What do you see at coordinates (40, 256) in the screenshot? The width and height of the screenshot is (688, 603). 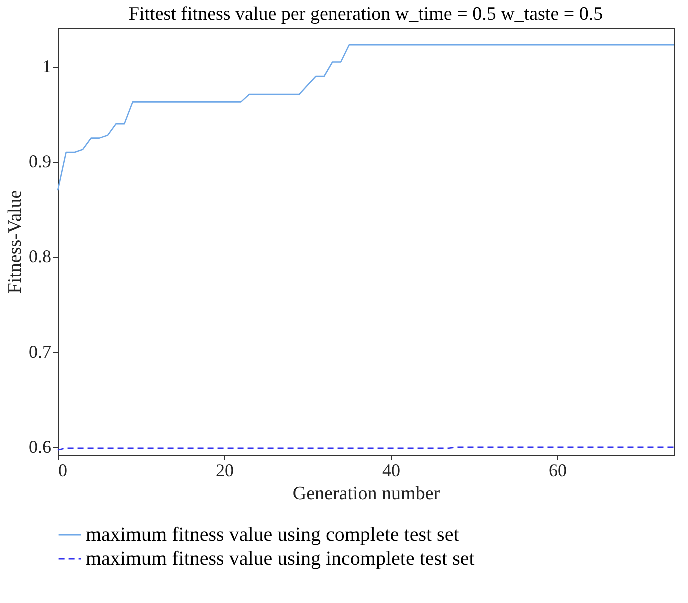 I see `y-tick-label: 0.8` at bounding box center [40, 256].